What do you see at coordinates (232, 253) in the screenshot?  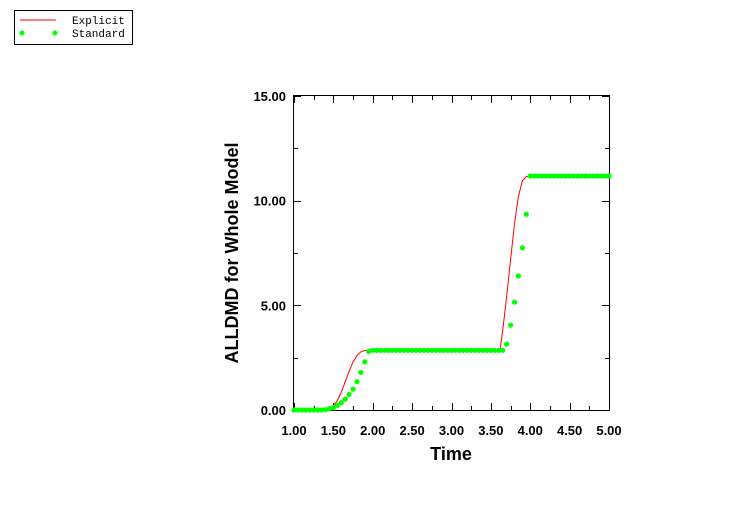 I see `y-axis-title: ALLDMD for Whole Model` at bounding box center [232, 253].